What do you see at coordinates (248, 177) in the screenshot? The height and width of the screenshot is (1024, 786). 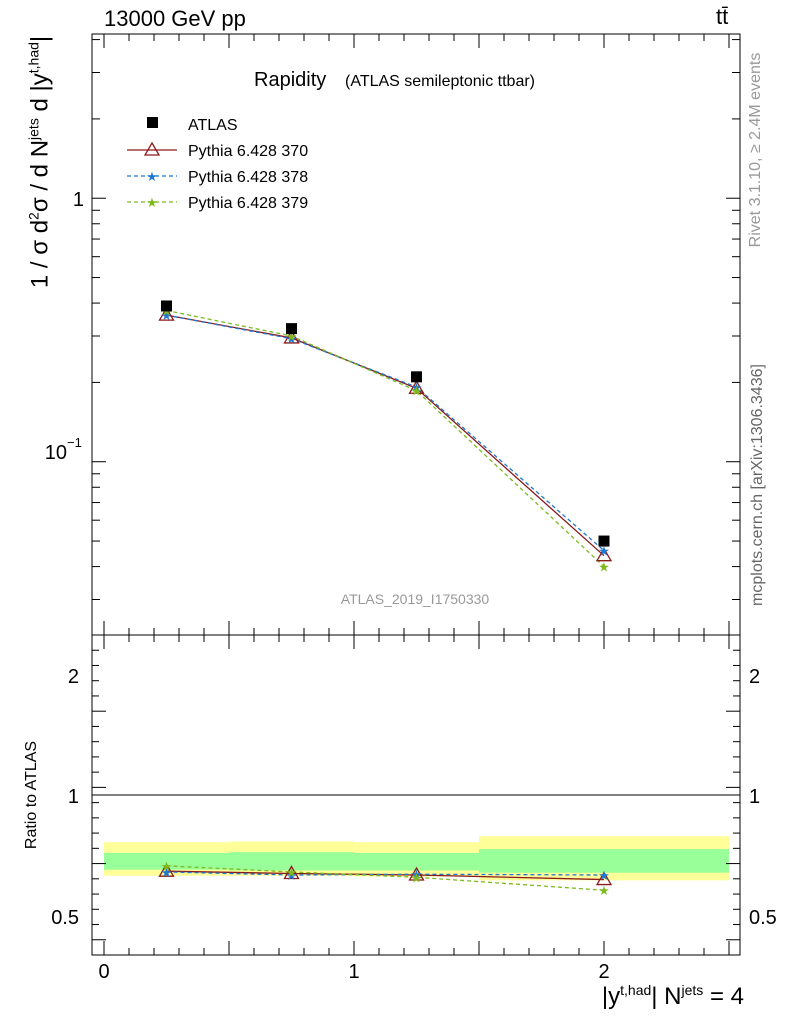 I see `legend-378-label: Pythia 6.428 378` at bounding box center [248, 177].